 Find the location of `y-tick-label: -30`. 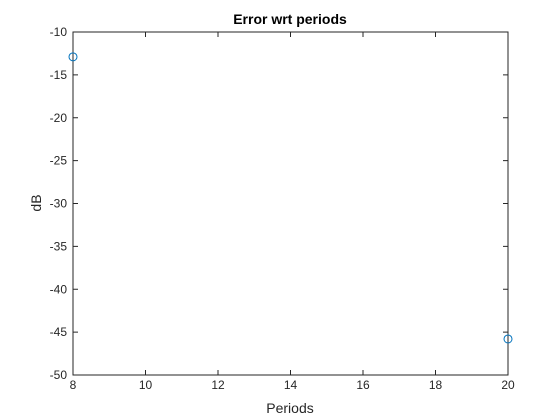

y-tick-label: -30 is located at coordinates (59, 204).